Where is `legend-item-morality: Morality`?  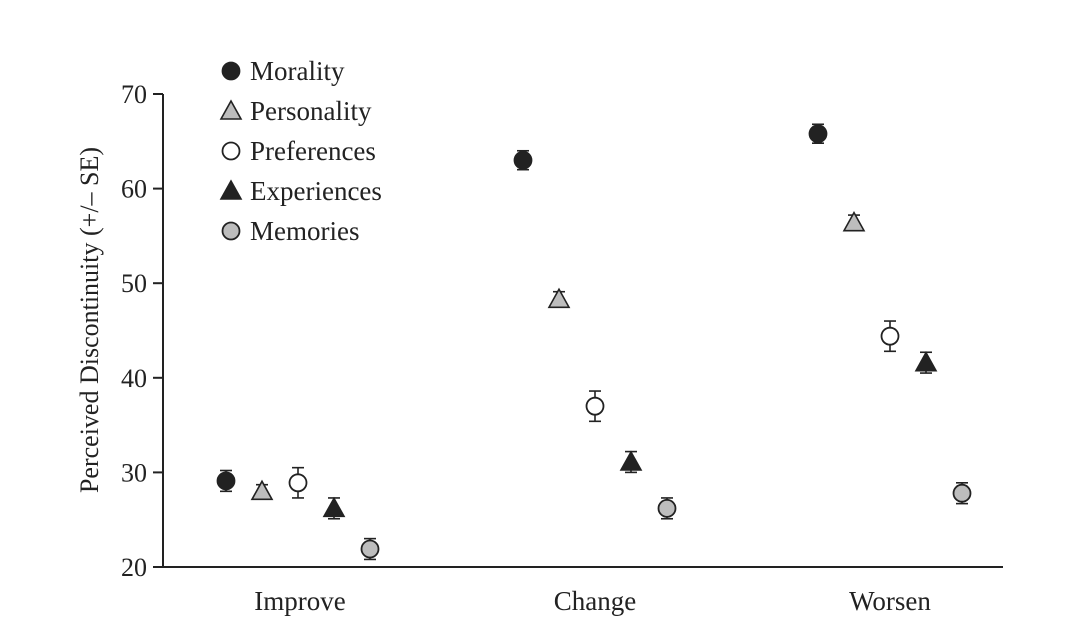
legend-item-morality: Morality is located at coordinates (283, 71).